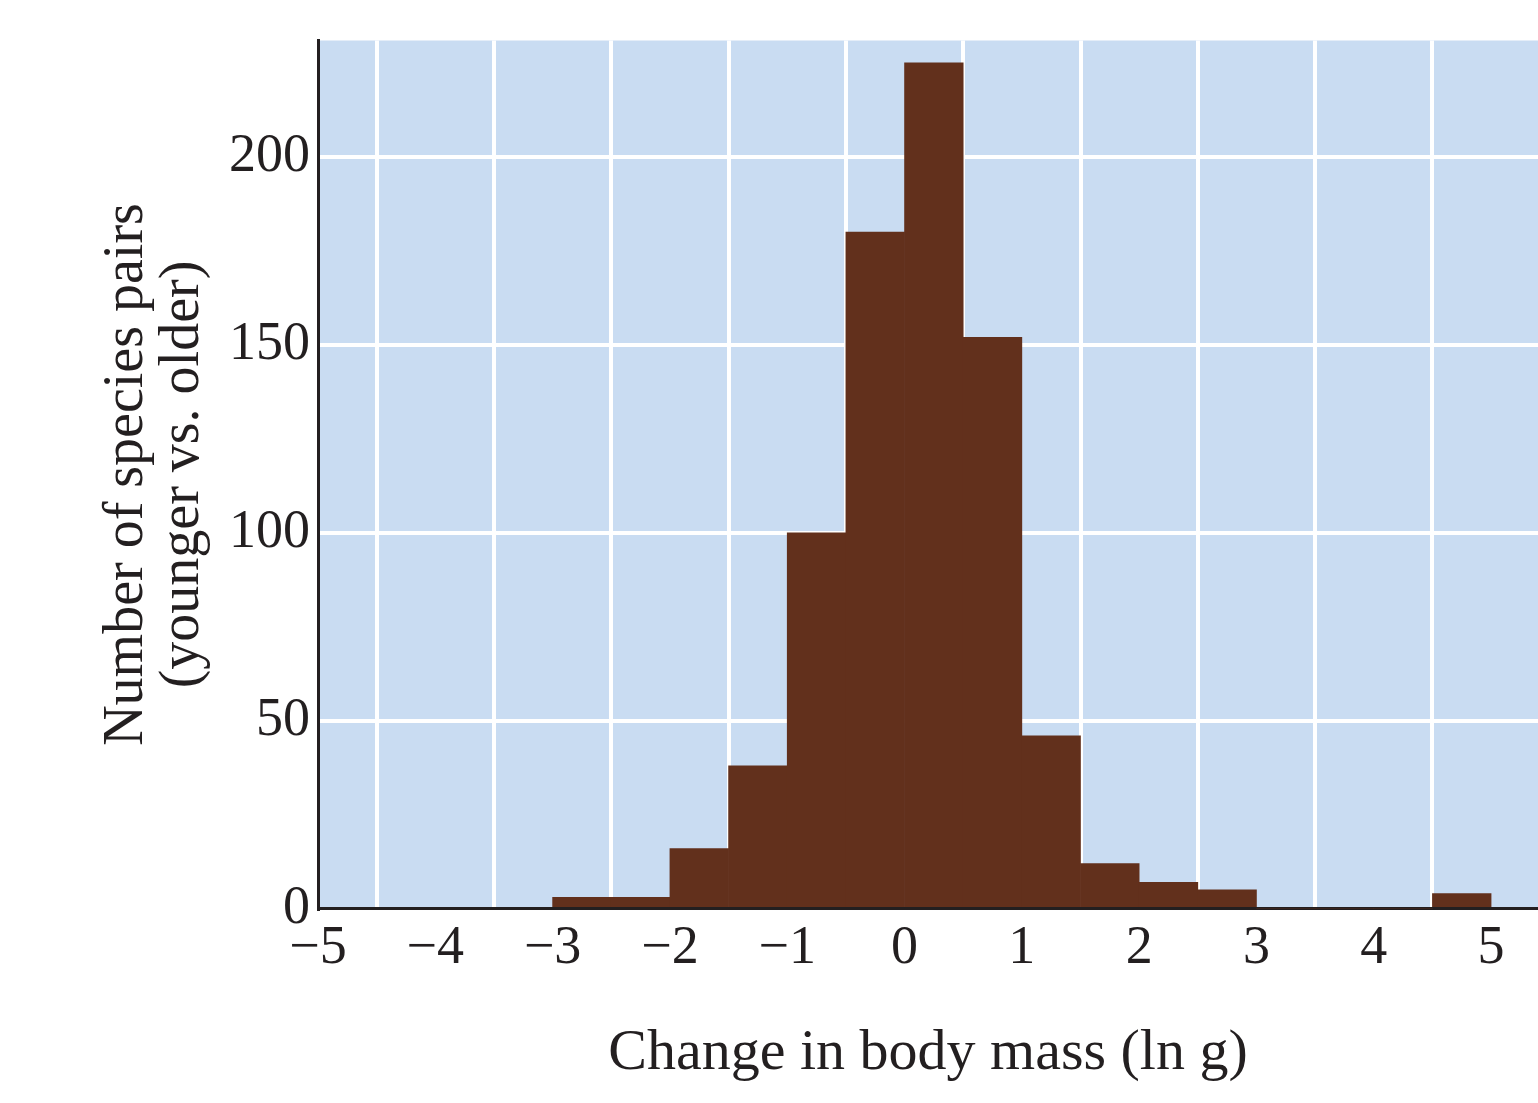 This screenshot has width=1538, height=1103. Describe the element at coordinates (1256, 945) in the screenshot. I see `x-tick-label: 3` at that location.